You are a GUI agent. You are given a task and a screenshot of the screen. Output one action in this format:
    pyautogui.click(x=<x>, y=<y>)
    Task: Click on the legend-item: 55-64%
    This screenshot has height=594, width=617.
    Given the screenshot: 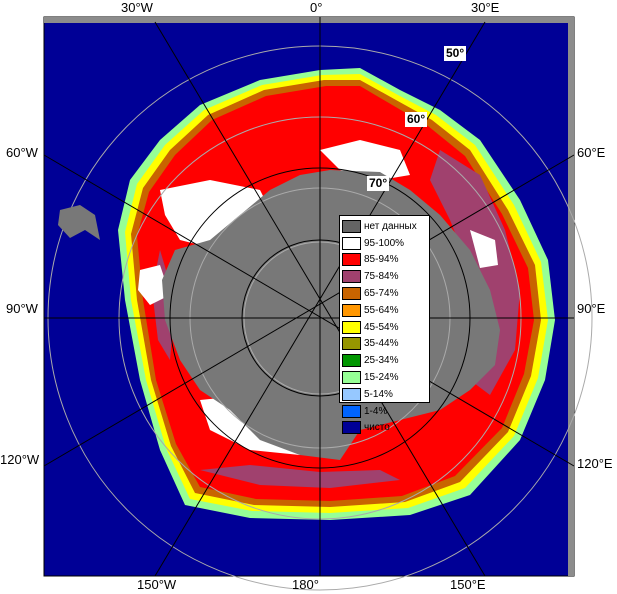 What is the action you would take?
    pyautogui.click(x=384, y=310)
    